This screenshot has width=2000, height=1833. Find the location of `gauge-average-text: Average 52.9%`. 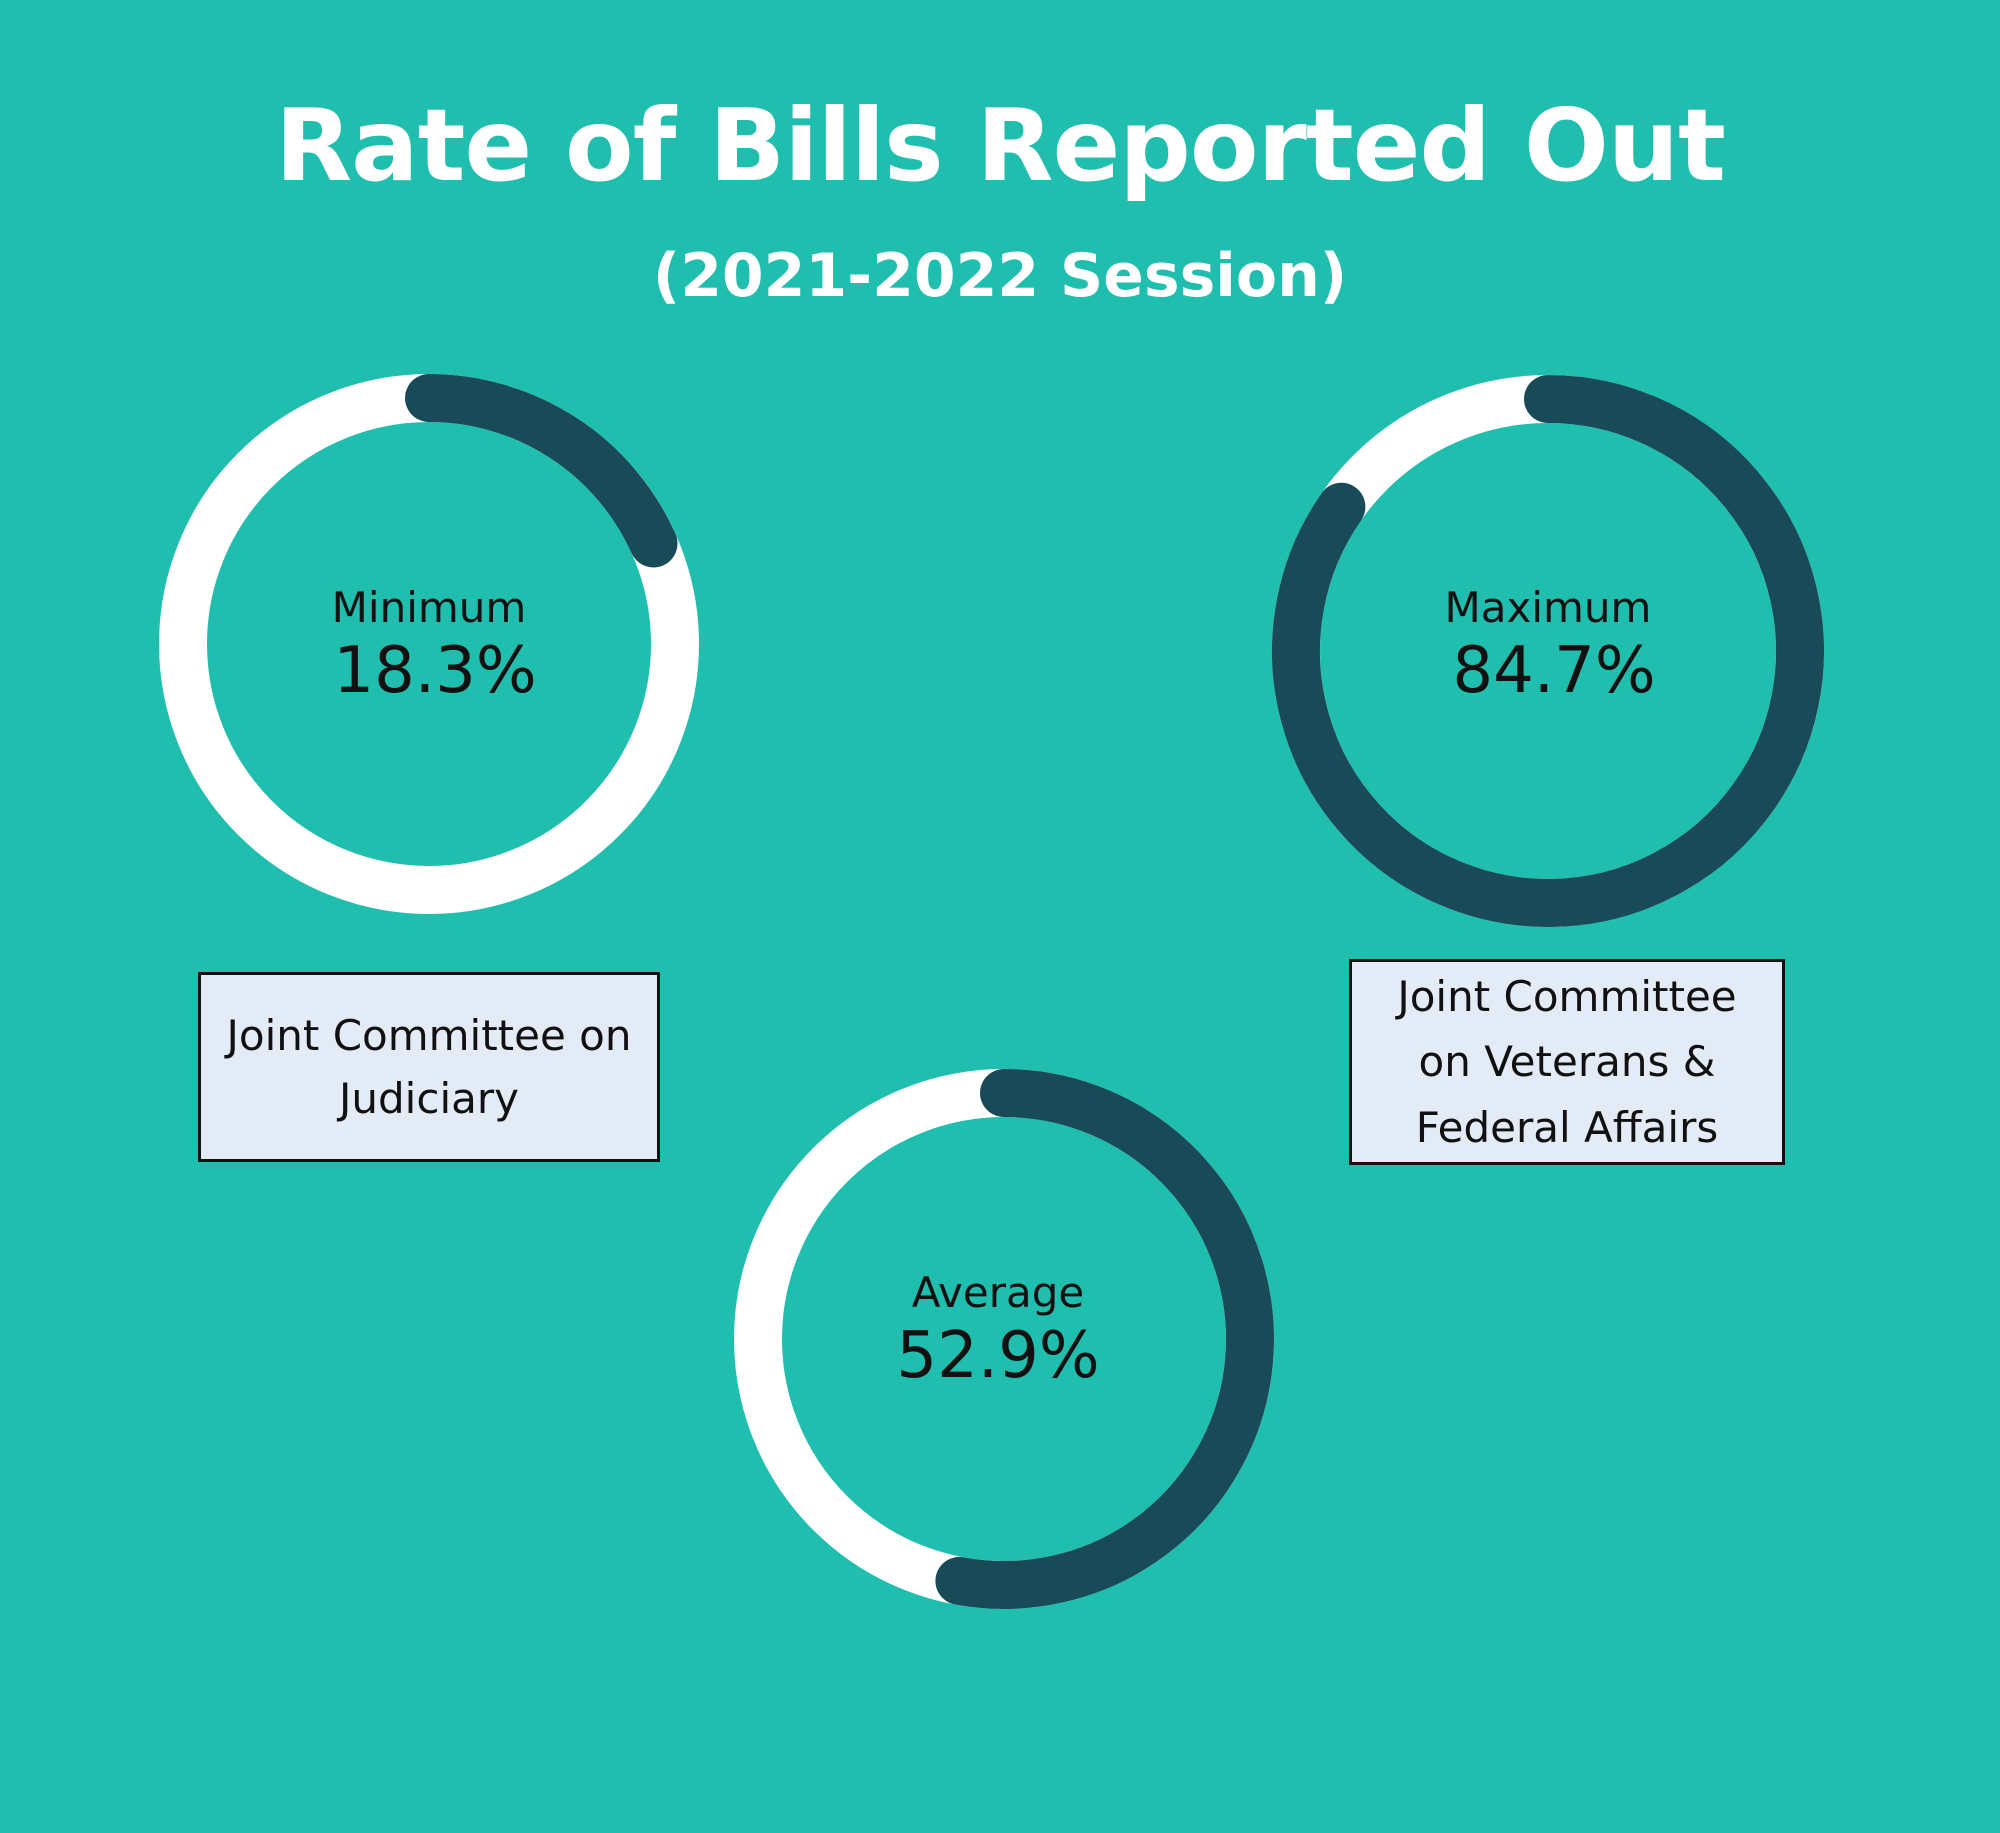

gauge-average-text: Average 52.9% is located at coordinates (998, 1331).